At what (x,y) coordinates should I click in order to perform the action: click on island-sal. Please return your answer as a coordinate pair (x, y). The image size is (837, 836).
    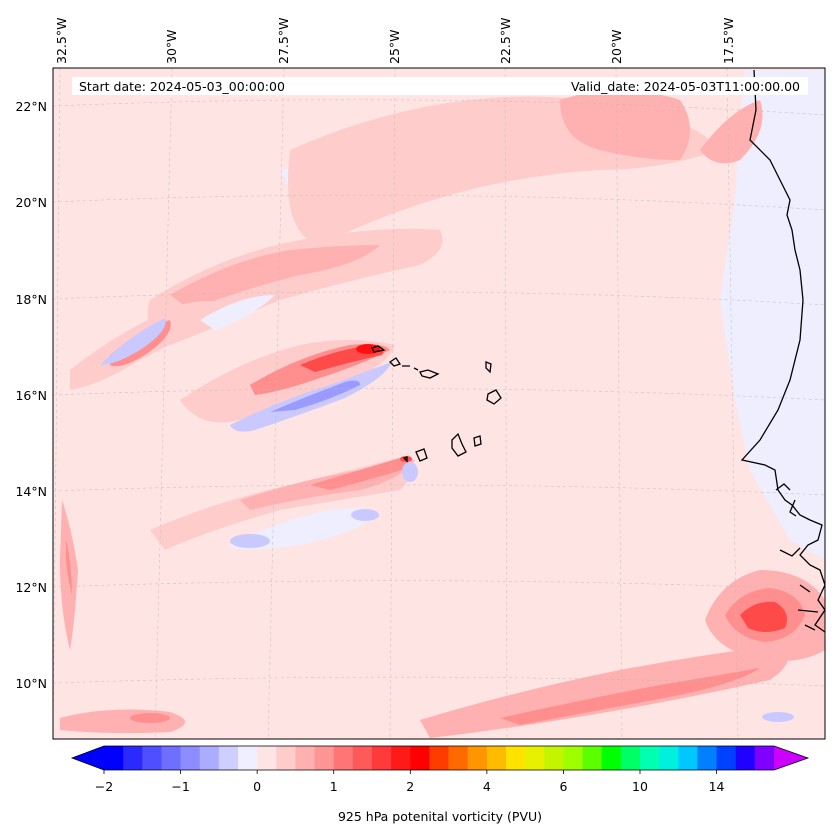
    Looking at the image, I should click on (488, 367).